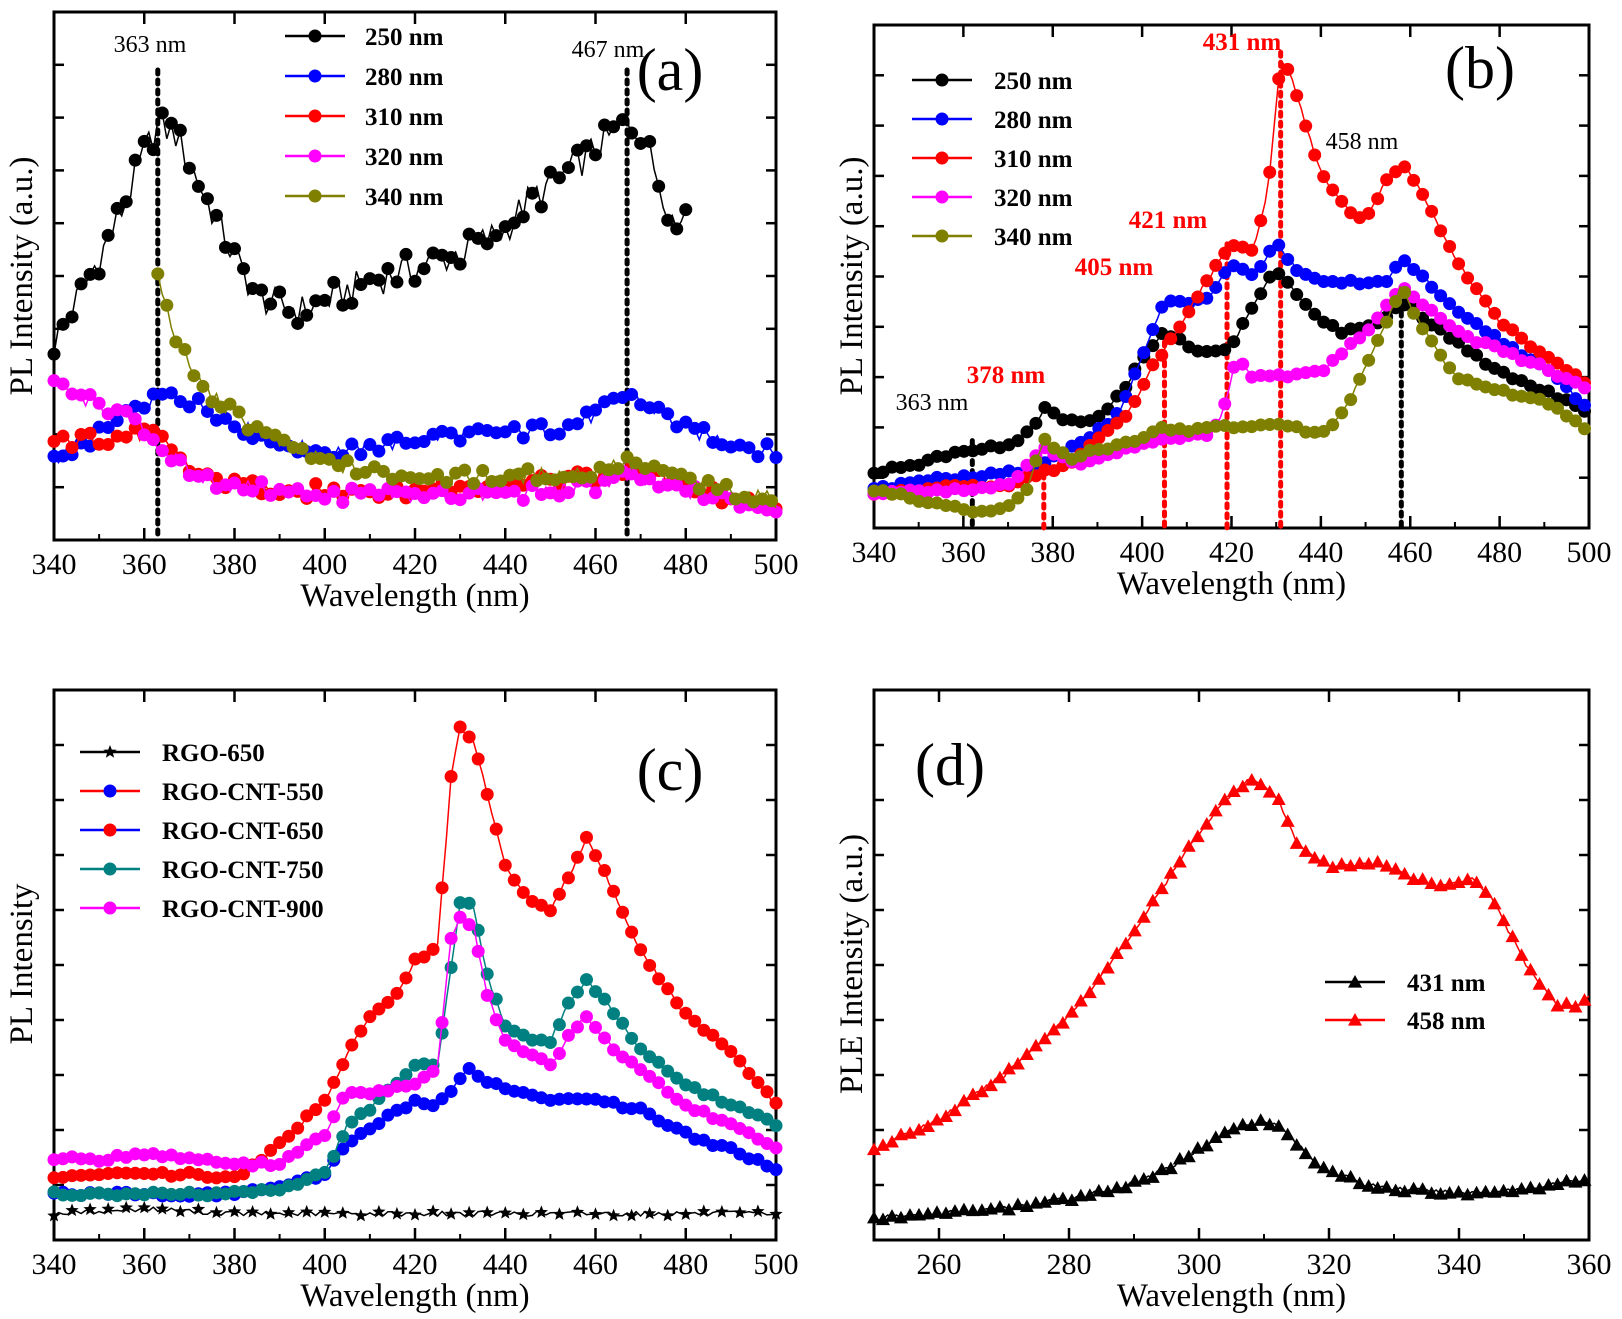 This screenshot has width=1622, height=1319. What do you see at coordinates (1499, 552) in the screenshot?
I see `x-tick-label: 480` at bounding box center [1499, 552].